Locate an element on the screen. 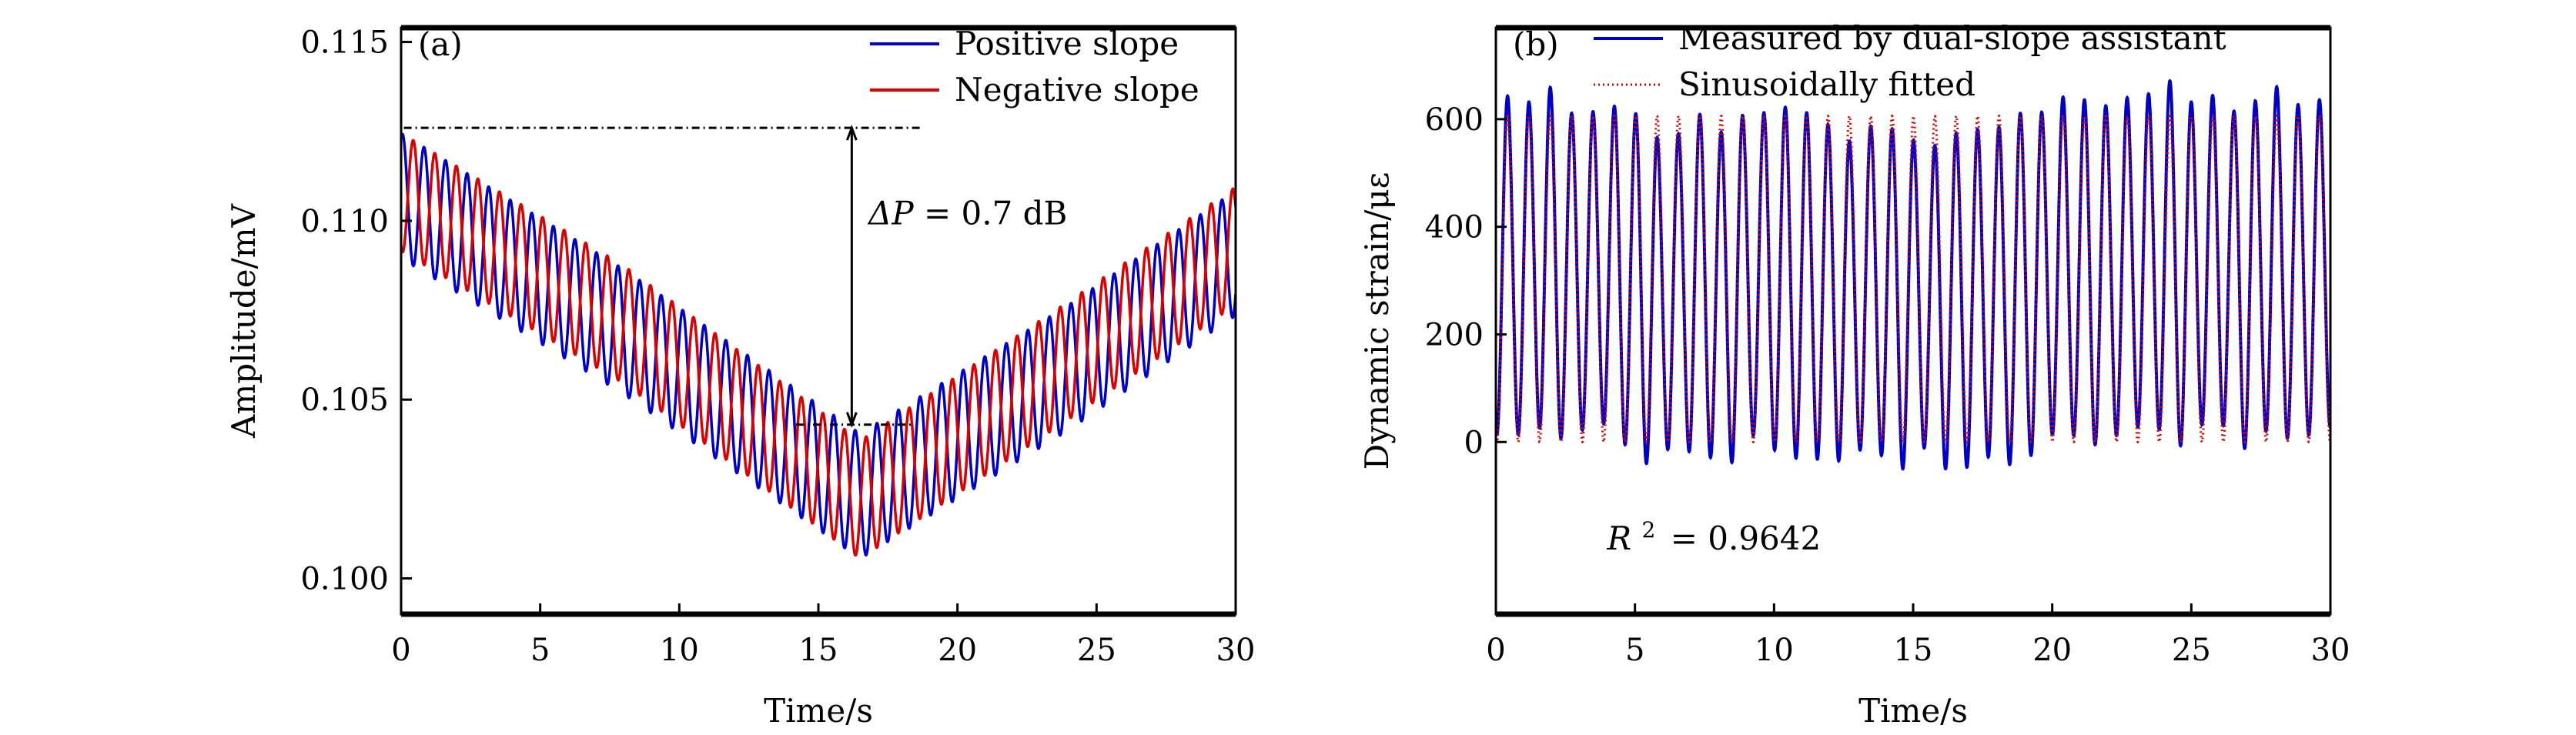 The image size is (2576, 735). panel-a-label: (a) is located at coordinates (441, 44).